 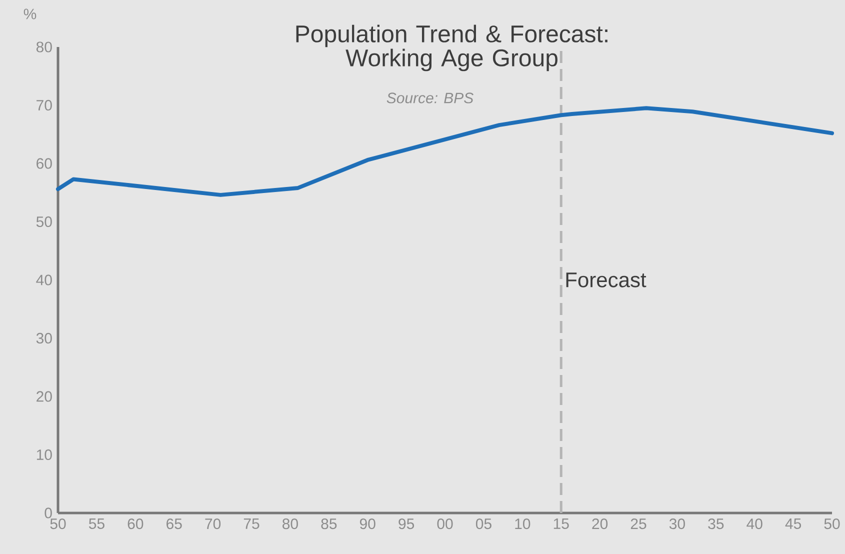 What do you see at coordinates (600, 524) in the screenshot?
I see `x-tick-label: 20` at bounding box center [600, 524].